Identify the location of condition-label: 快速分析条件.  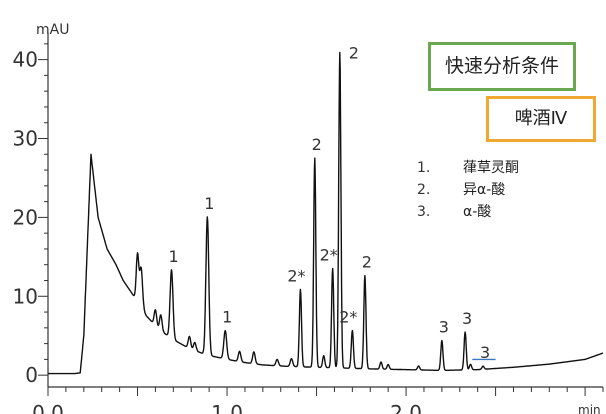
(501, 66).